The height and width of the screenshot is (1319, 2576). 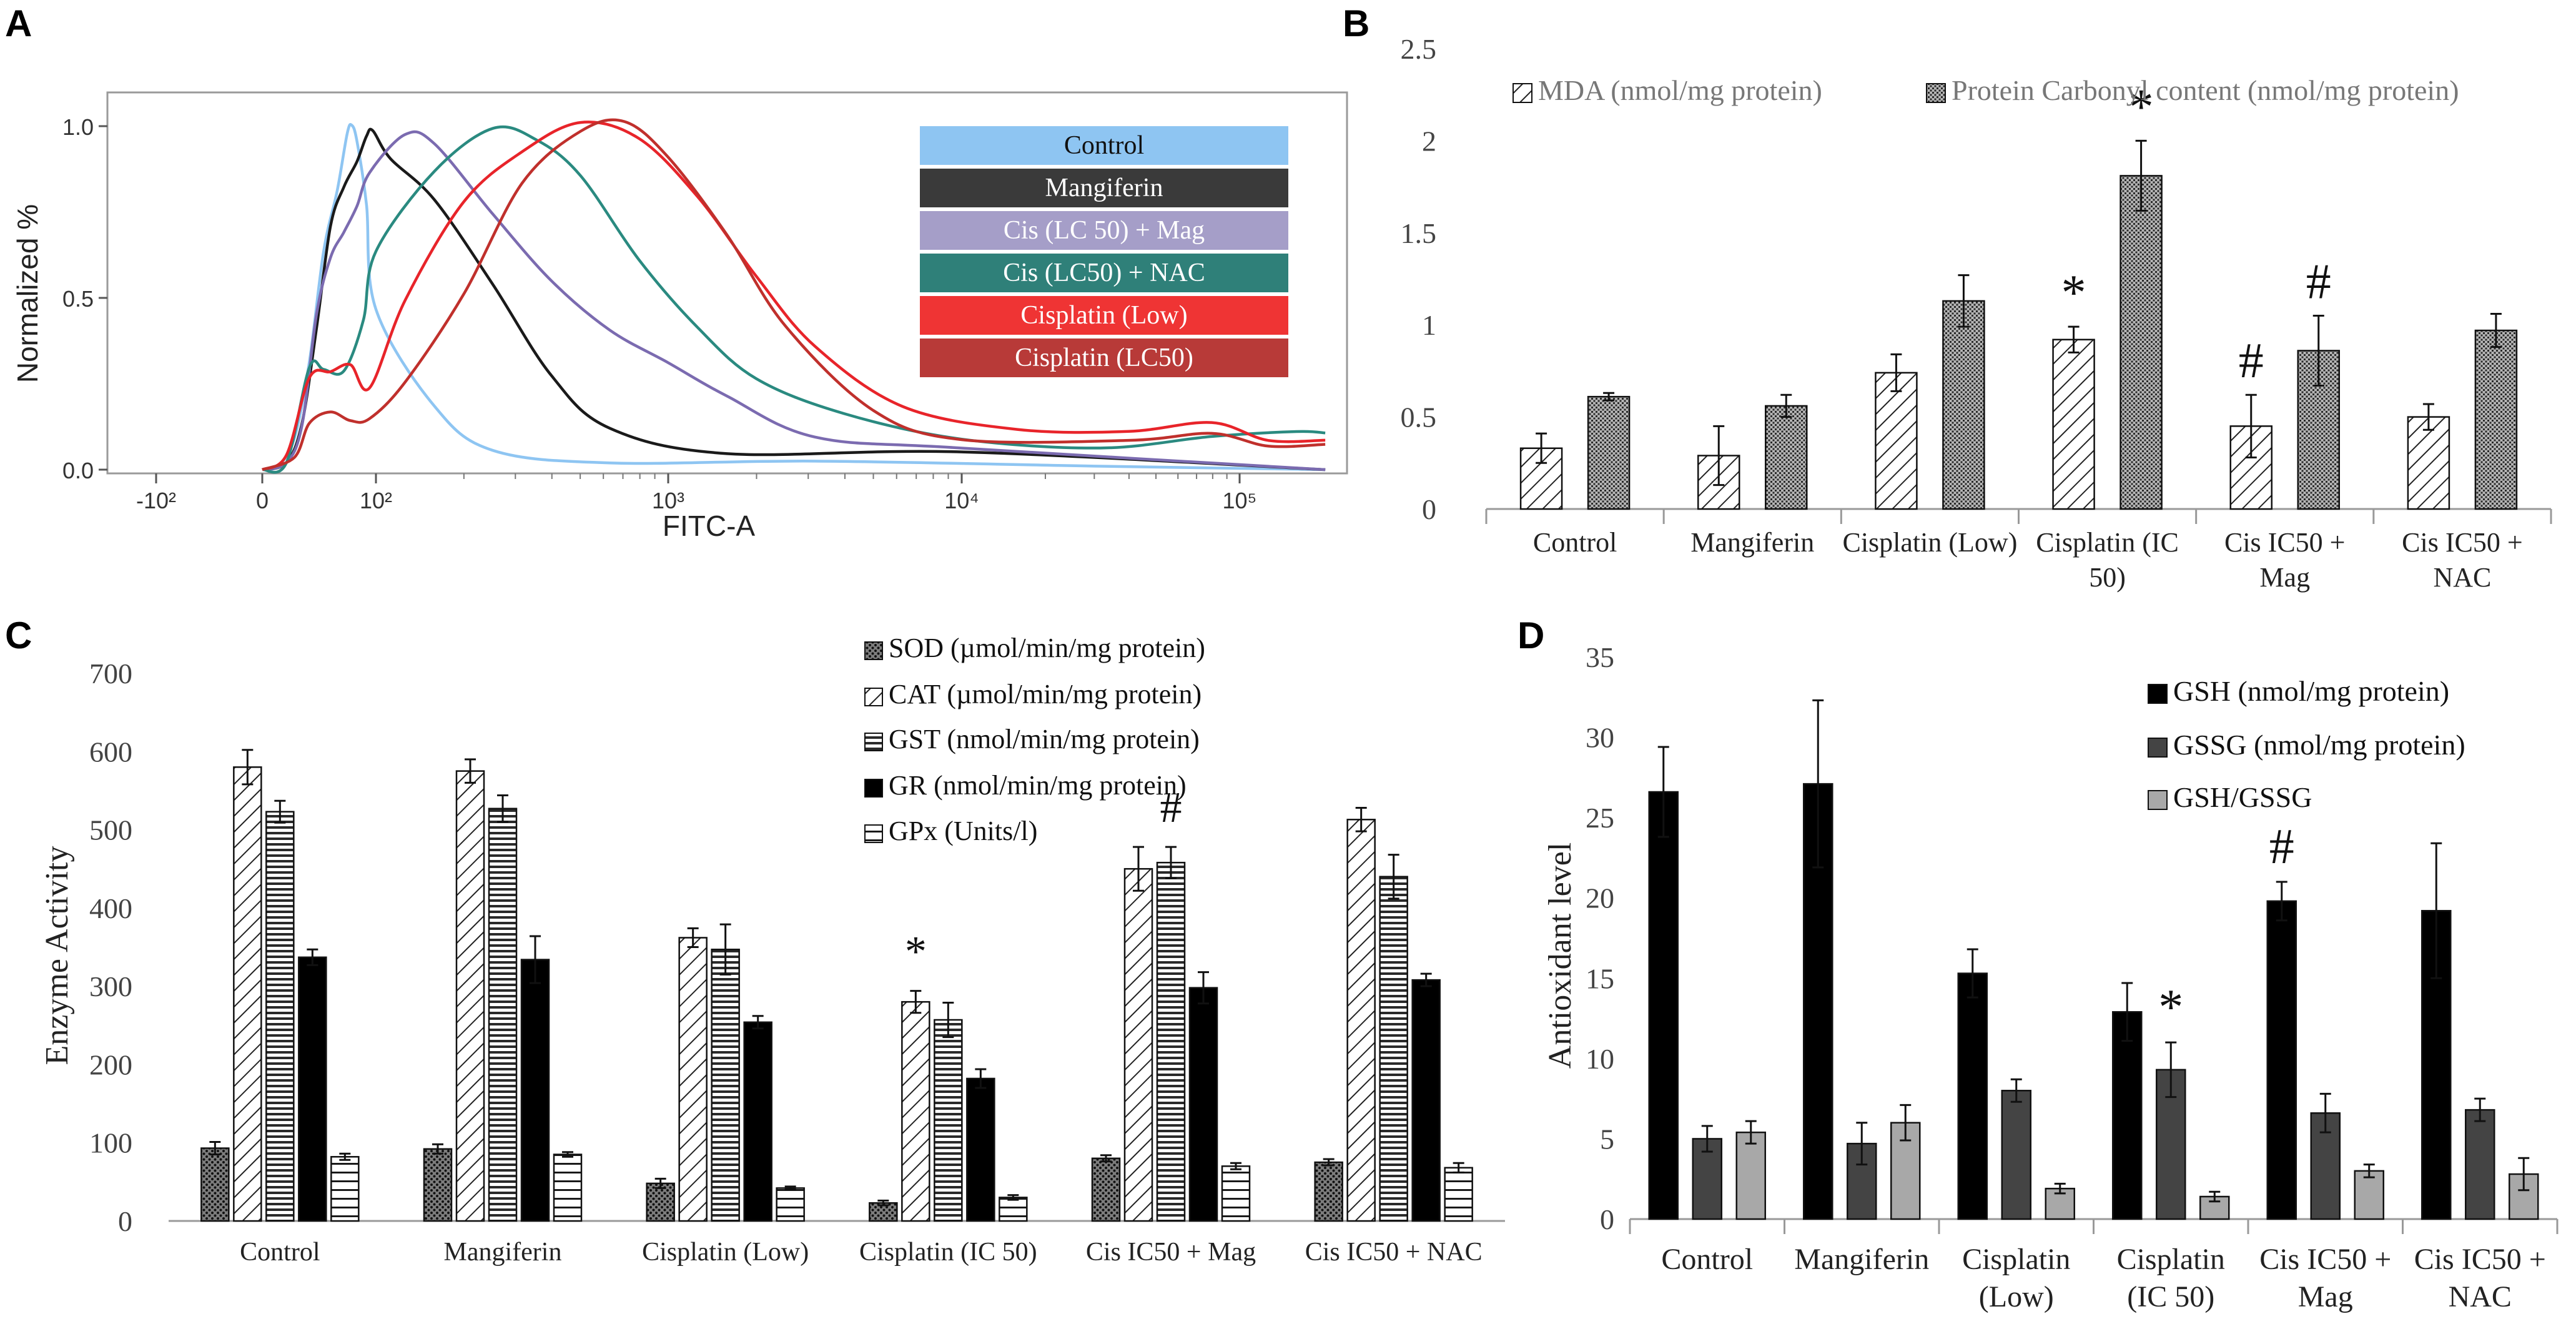 What do you see at coordinates (2158, 748) in the screenshot?
I see `d-legend-swatch-gssg` at bounding box center [2158, 748].